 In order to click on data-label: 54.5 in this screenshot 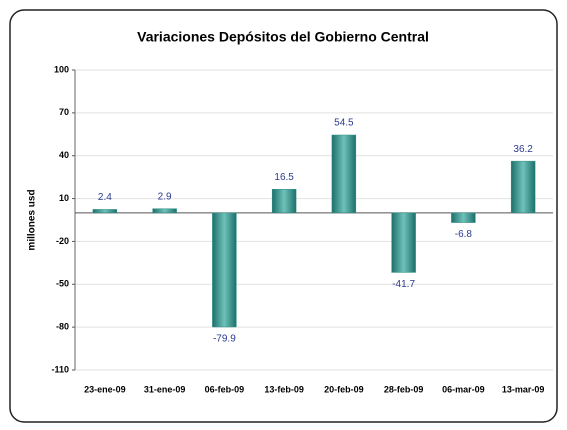, I will do `click(344, 123)`.